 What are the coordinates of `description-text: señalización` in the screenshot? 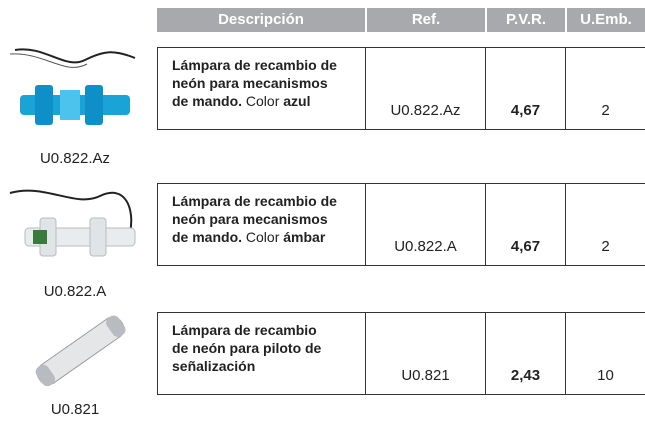 It's located at (214, 366).